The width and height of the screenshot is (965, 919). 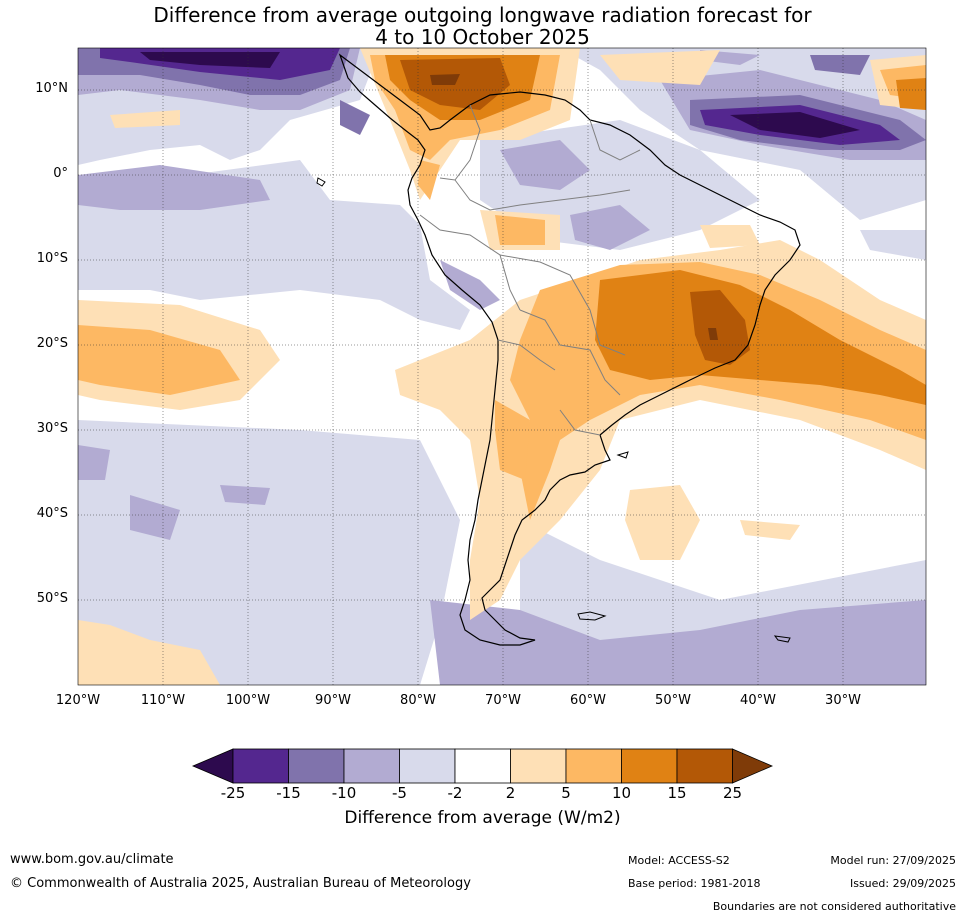 What do you see at coordinates (333, 700) in the screenshot?
I see `lon-label: 90°W` at bounding box center [333, 700].